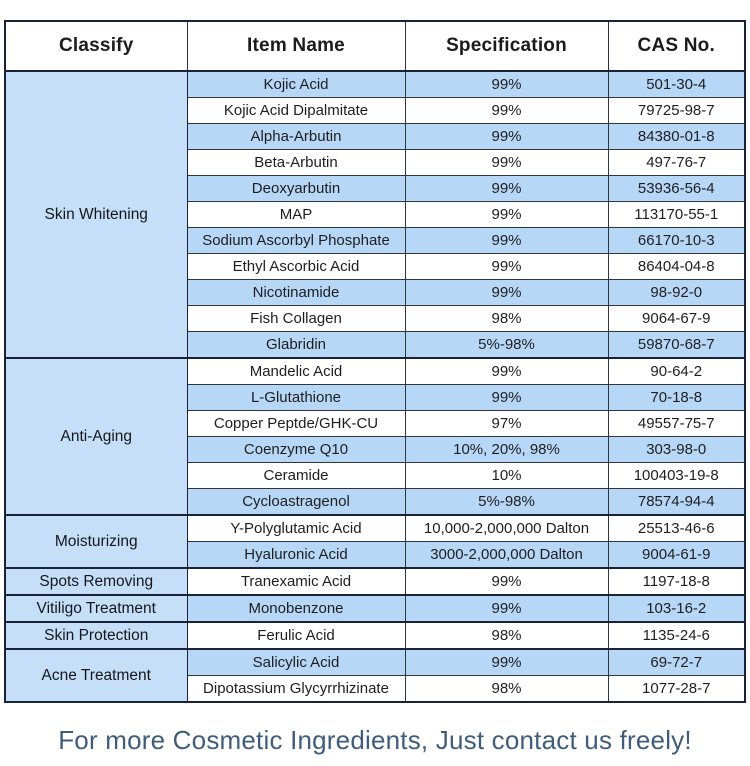 The image size is (750, 766). What do you see at coordinates (296, 397) in the screenshot?
I see `item-name-cell: L-Glutathione` at bounding box center [296, 397].